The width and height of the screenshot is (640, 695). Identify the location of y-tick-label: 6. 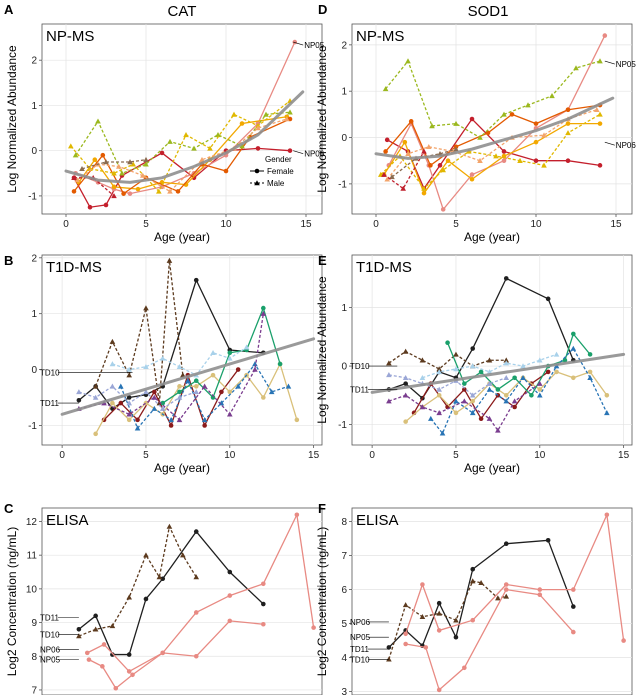
(344, 590).